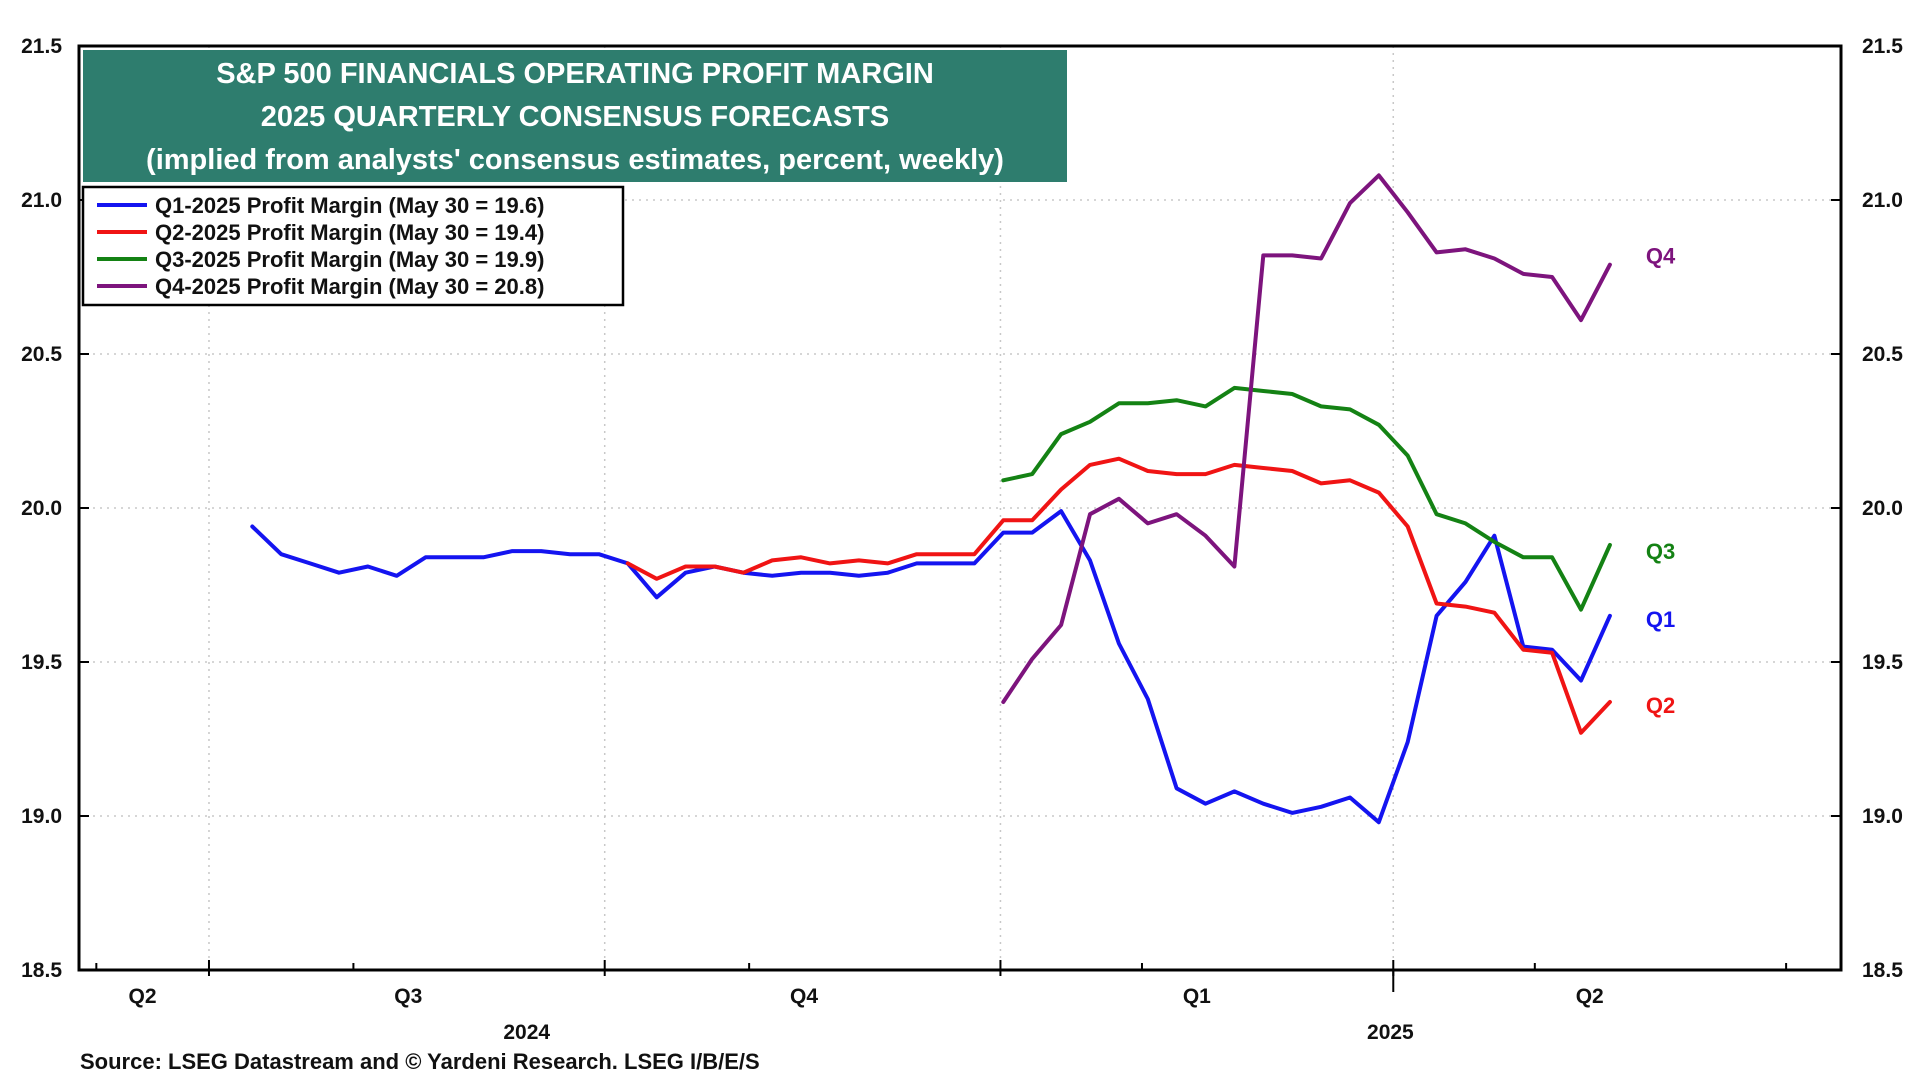  What do you see at coordinates (1882, 354) in the screenshot?
I see `y-tick-label-right: 20.5` at bounding box center [1882, 354].